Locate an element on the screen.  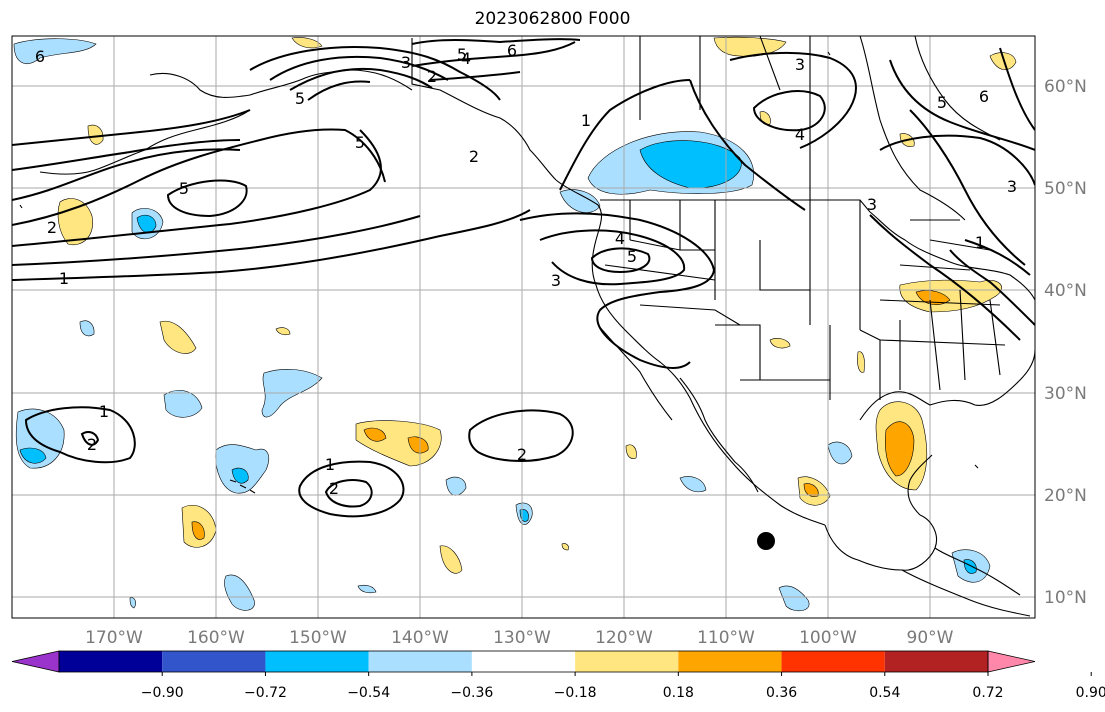
longitude-tick-label: 130°W is located at coordinates (522, 638).